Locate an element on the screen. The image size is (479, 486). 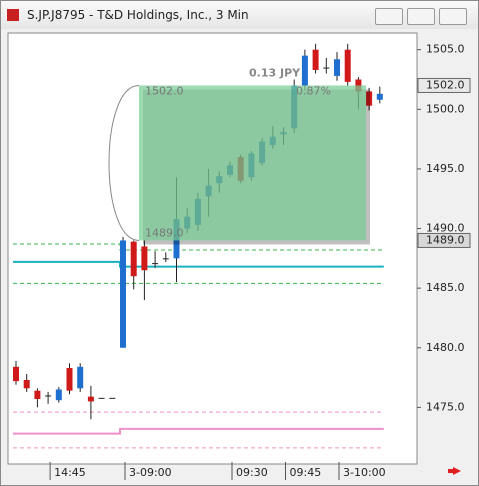
measure-top-label: 1502.0 is located at coordinates (164, 90).